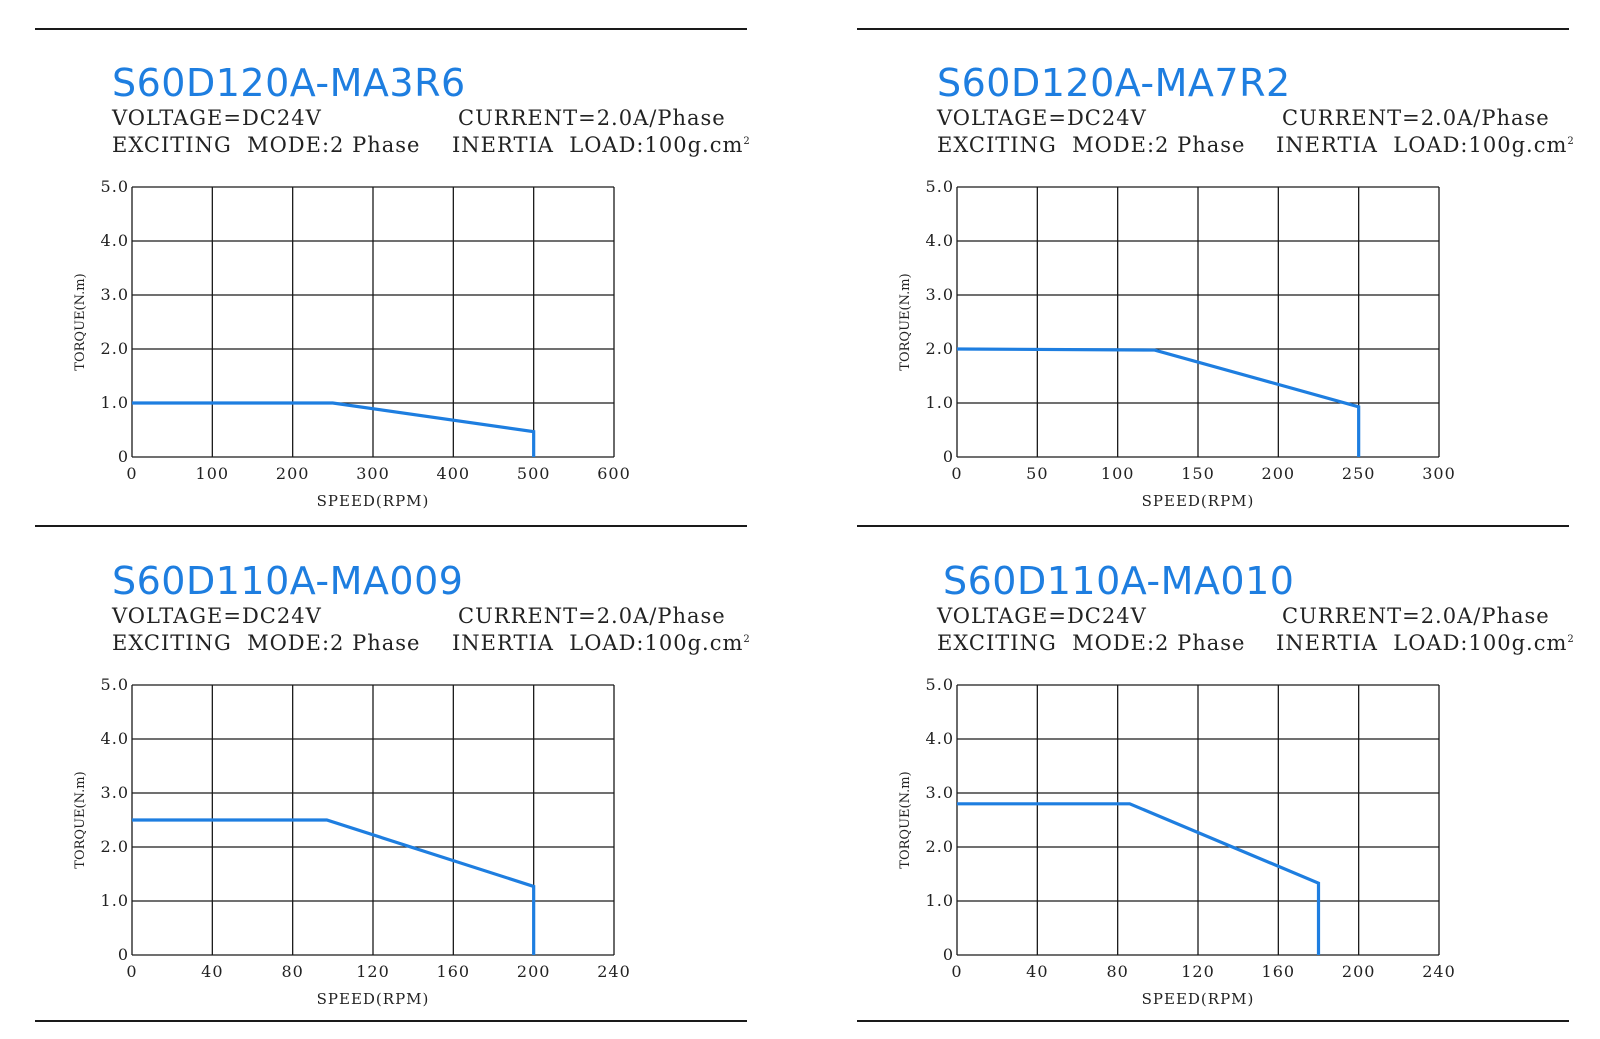  I want to click on x-tick-label: 250, so click(1359, 473).